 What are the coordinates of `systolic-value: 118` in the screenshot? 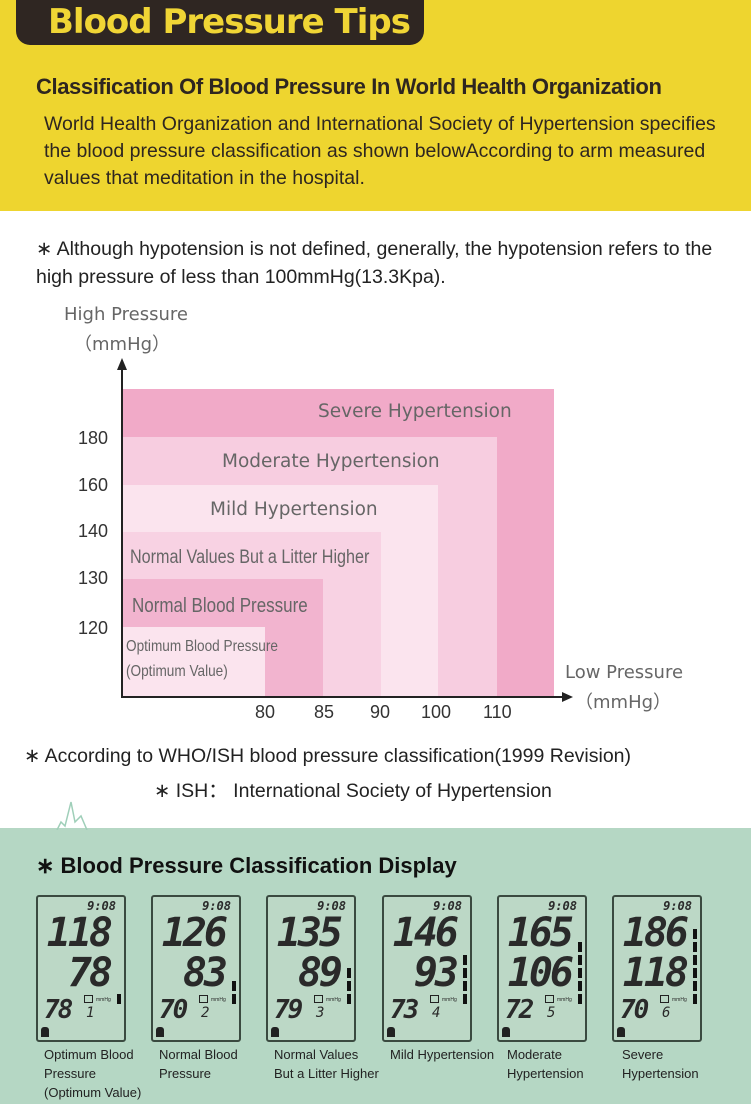 It's located at (79, 933).